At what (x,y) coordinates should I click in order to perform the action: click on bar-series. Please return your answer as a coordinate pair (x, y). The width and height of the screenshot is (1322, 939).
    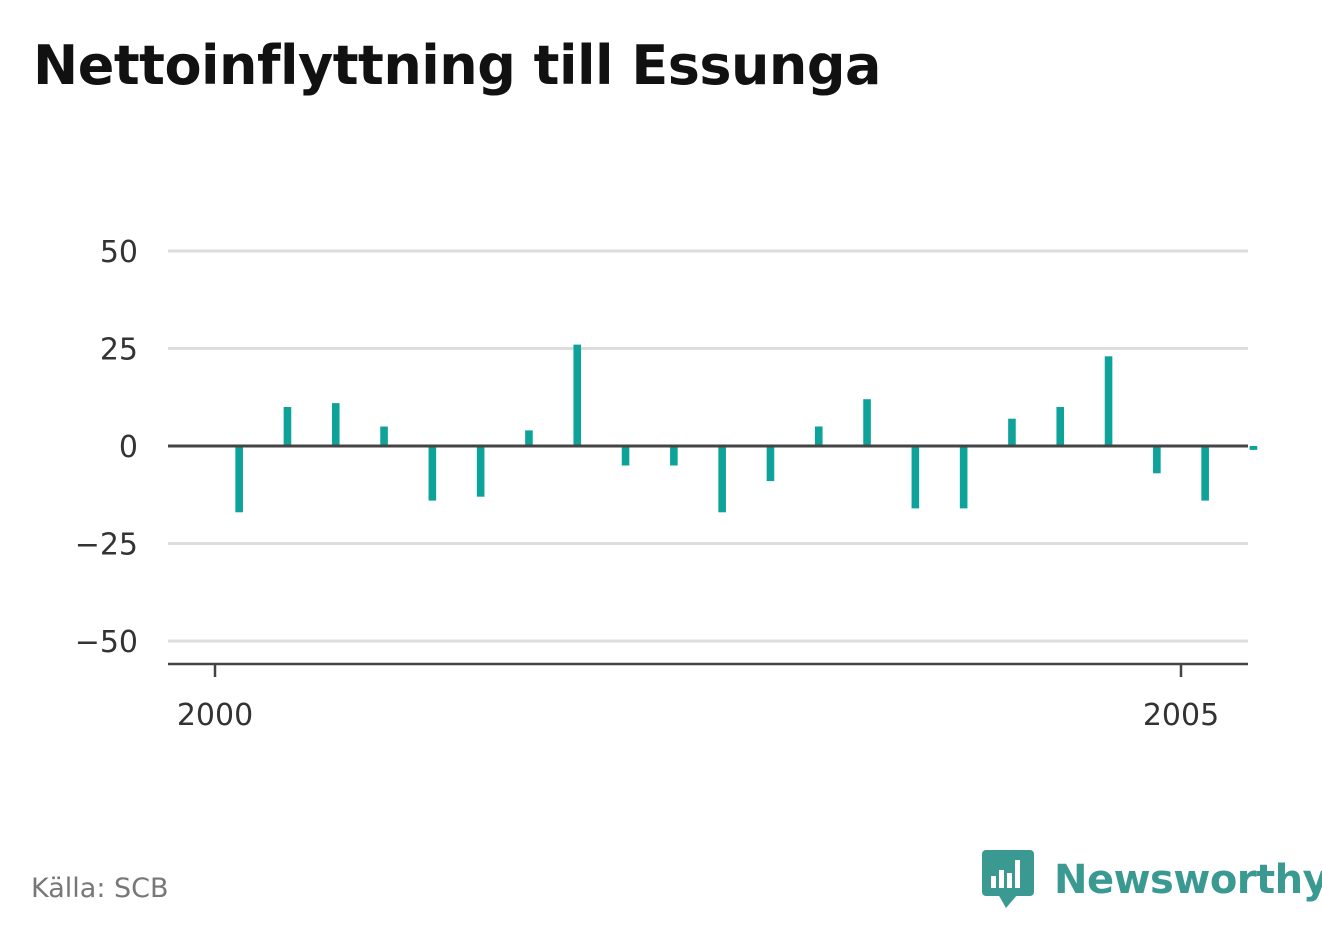
    Looking at the image, I should click on (746, 428).